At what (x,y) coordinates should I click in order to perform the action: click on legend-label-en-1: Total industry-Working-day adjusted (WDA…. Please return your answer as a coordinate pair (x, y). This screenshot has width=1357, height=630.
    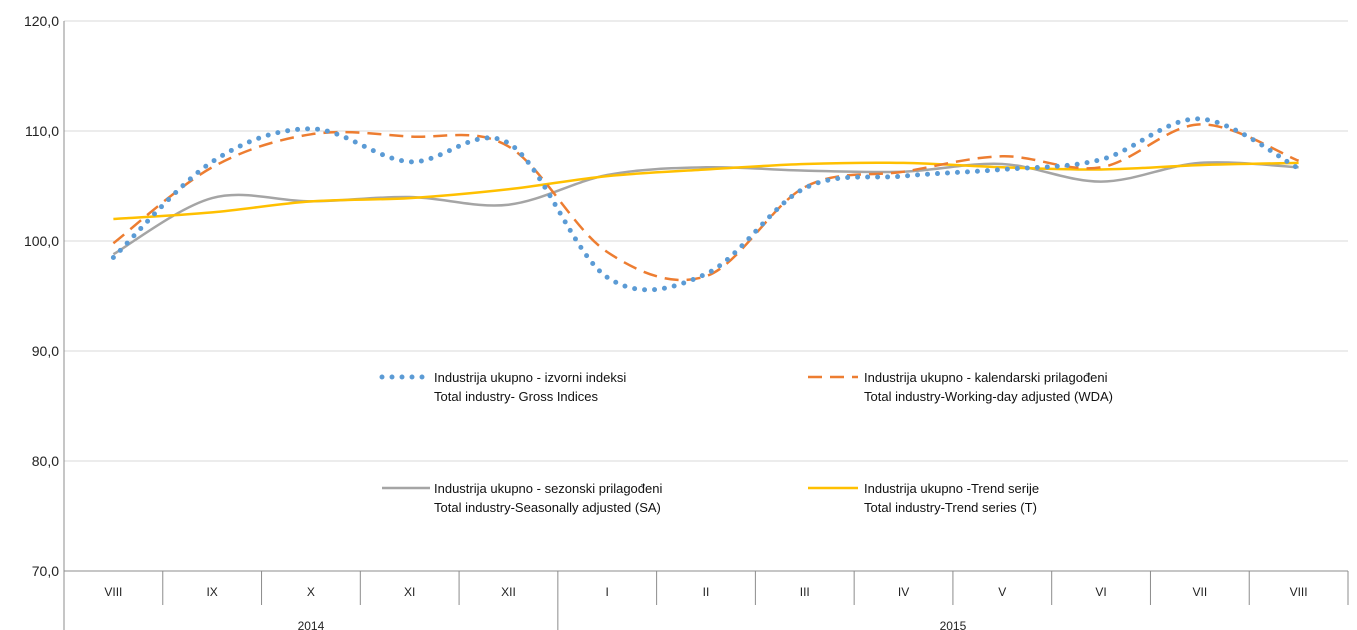
    Looking at the image, I should click on (988, 396).